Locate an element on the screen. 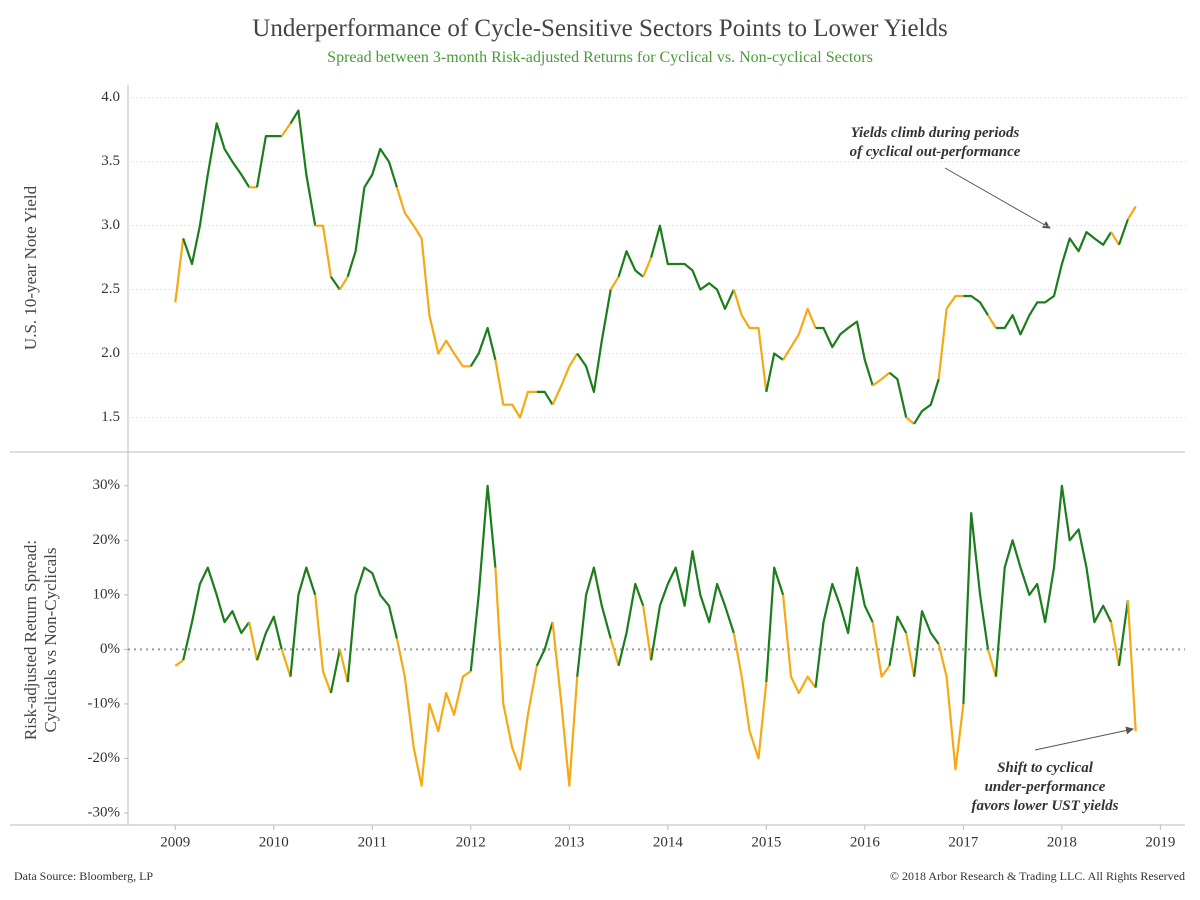 The width and height of the screenshot is (1200, 900). source-note: Data Source: Bloomberg, LP is located at coordinates (83, 876).